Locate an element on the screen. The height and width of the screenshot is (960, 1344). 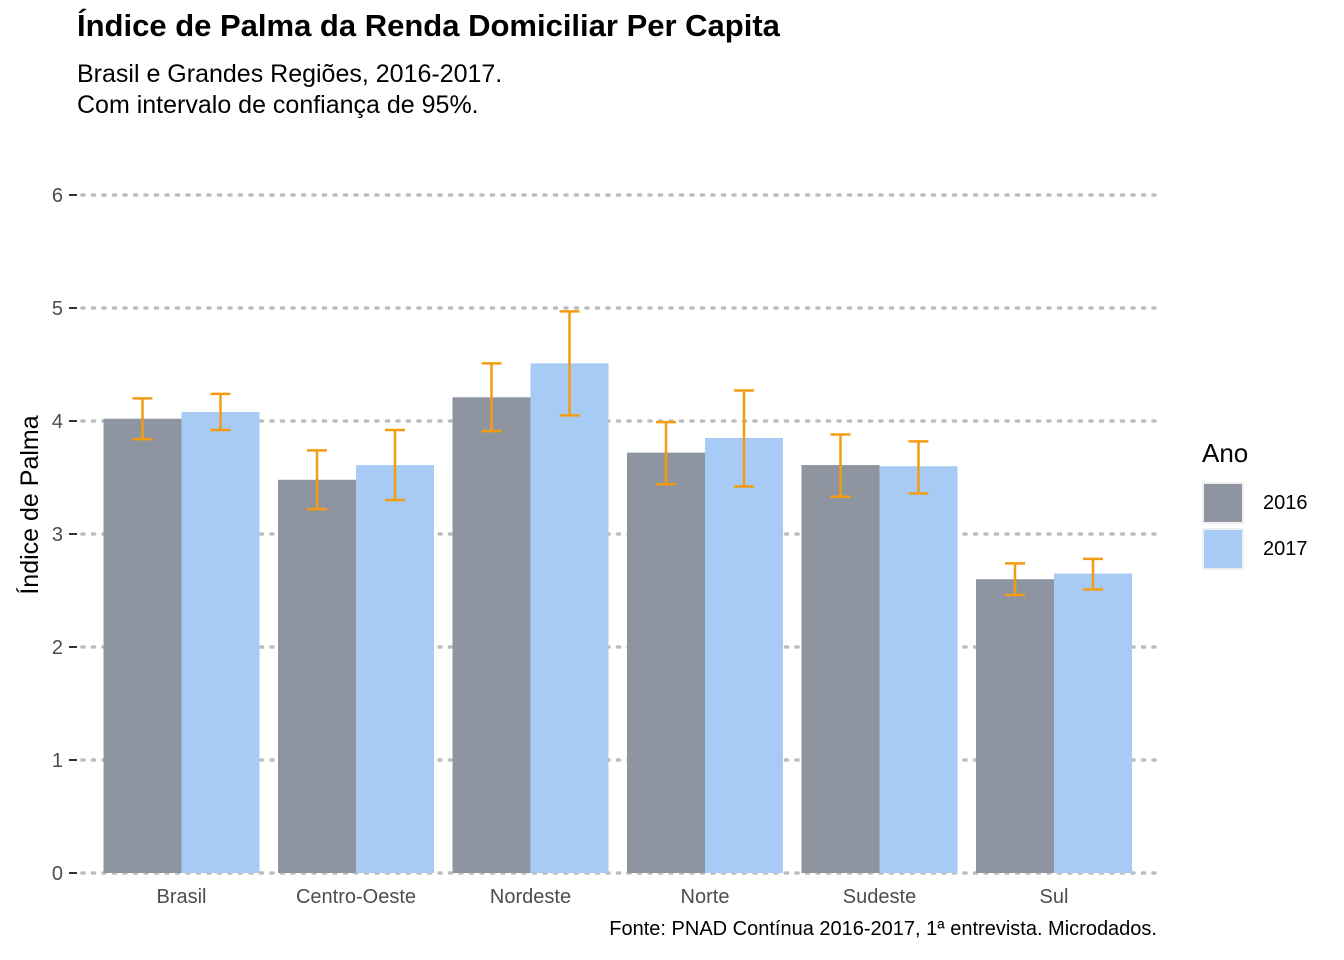
bar-2017-sudeste is located at coordinates (918, 669).